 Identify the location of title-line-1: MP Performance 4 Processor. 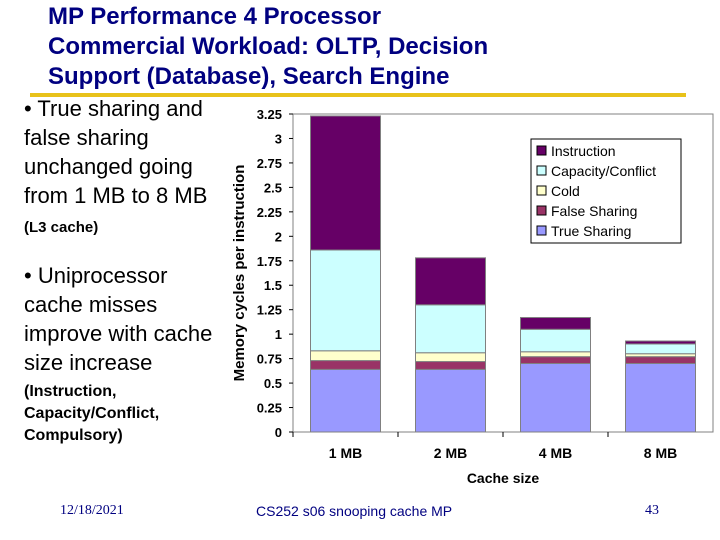
(215, 16).